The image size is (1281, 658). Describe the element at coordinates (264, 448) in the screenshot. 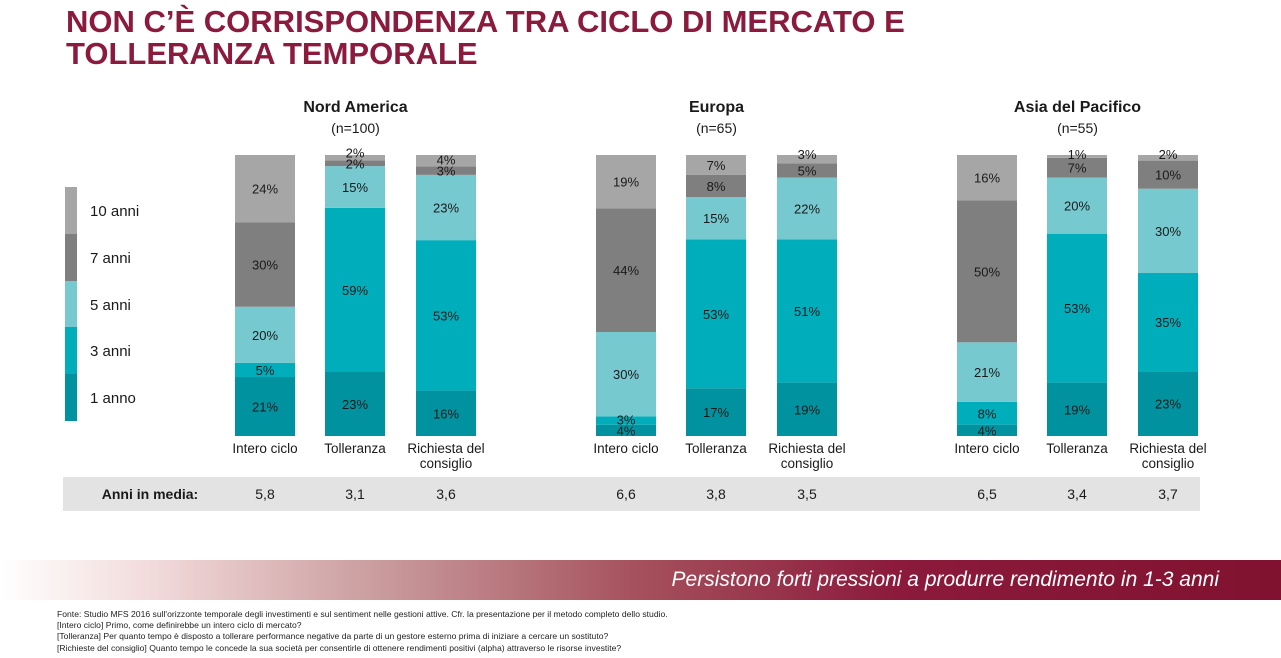

I see `category-label-nord-america-intero-ciclo: Intero ciclo` at that location.